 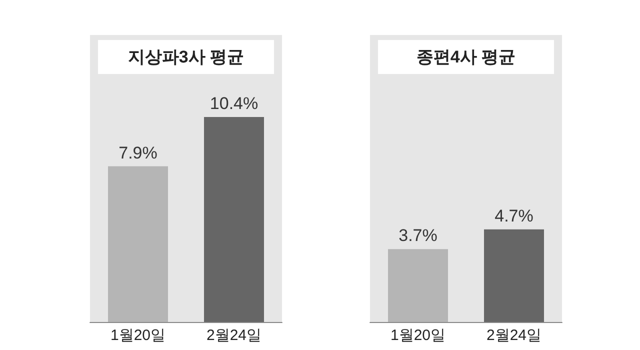 I want to click on data-label: 10.4%, so click(x=234, y=103).